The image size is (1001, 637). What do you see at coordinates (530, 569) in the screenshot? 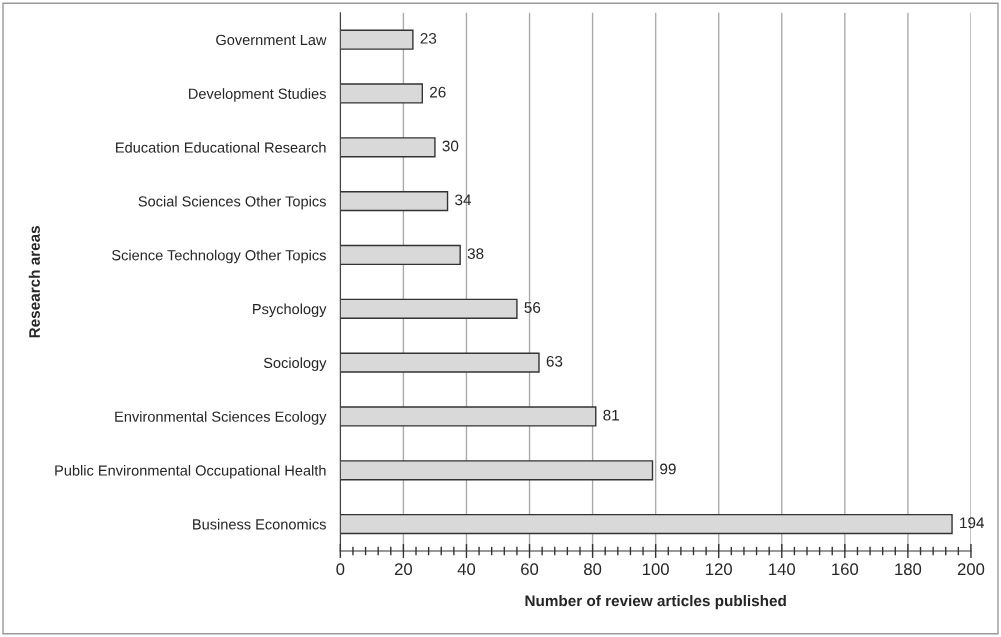
I see `x-tick-label: 60` at bounding box center [530, 569].